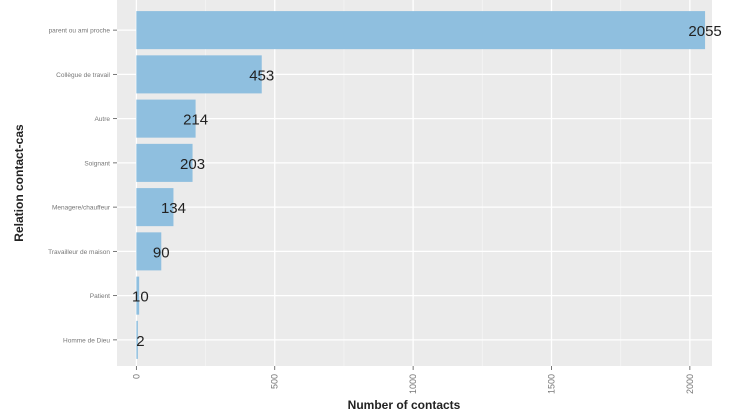  Describe the element at coordinates (19, 183) in the screenshot. I see `y-axis-title: Relation contact-cas` at that location.